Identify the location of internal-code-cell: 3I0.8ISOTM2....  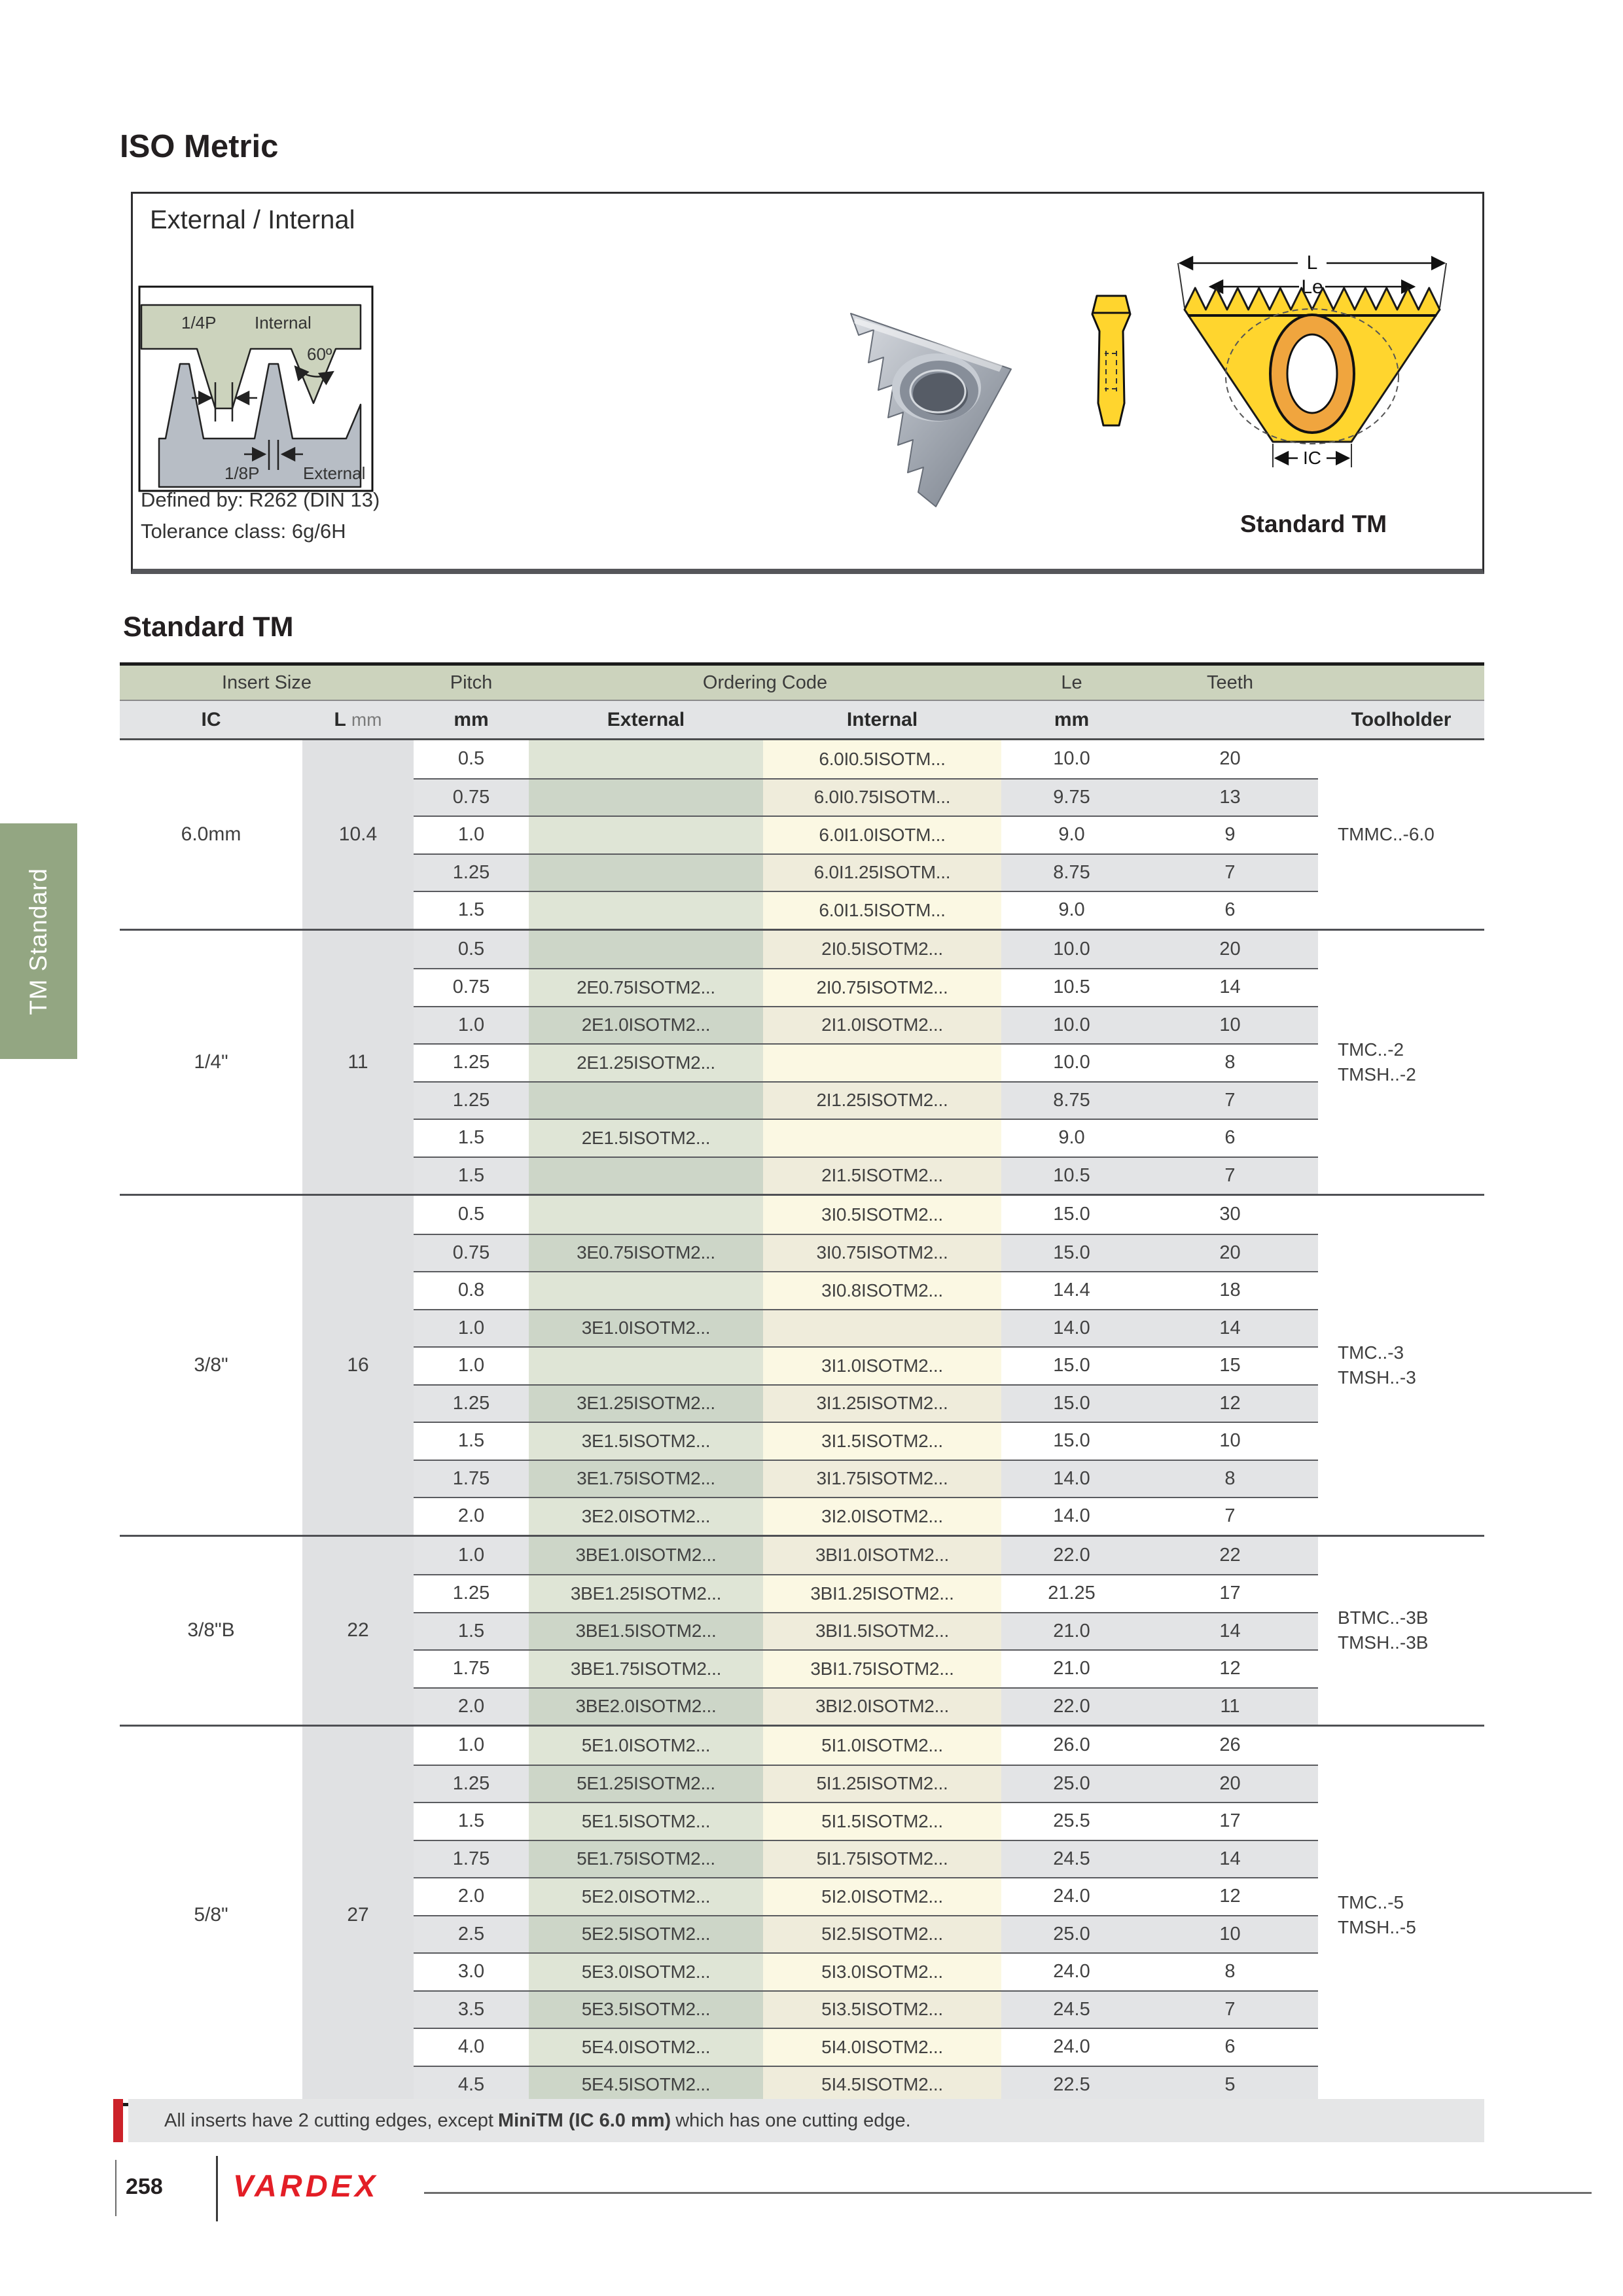
(882, 1290).